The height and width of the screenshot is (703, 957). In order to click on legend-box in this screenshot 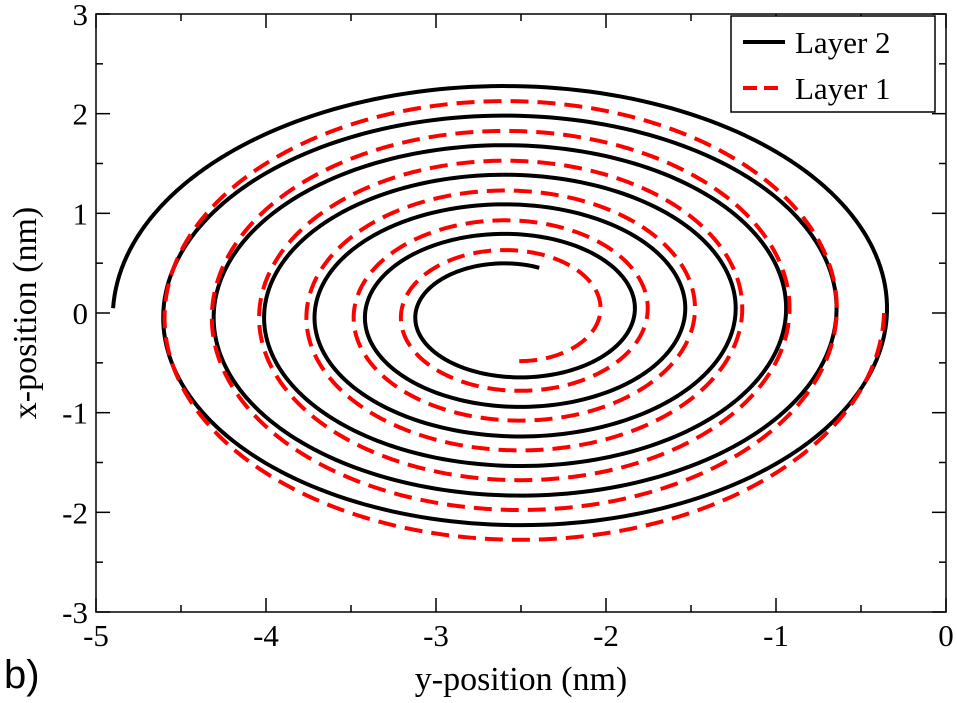, I will do `click(833, 64)`.